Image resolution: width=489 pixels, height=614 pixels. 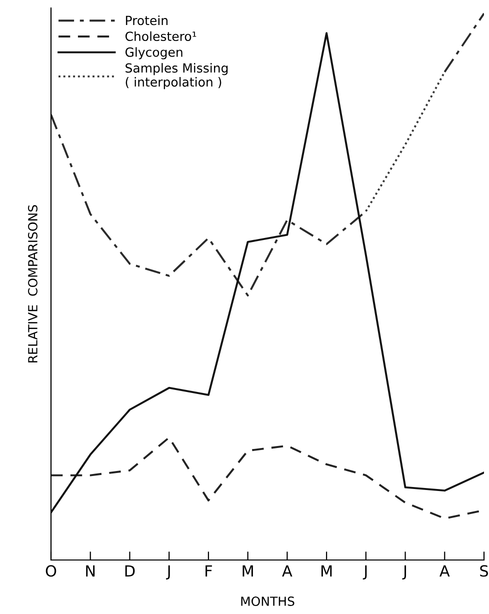 I want to click on legend-label: Cholestero¹, so click(x=160, y=36).